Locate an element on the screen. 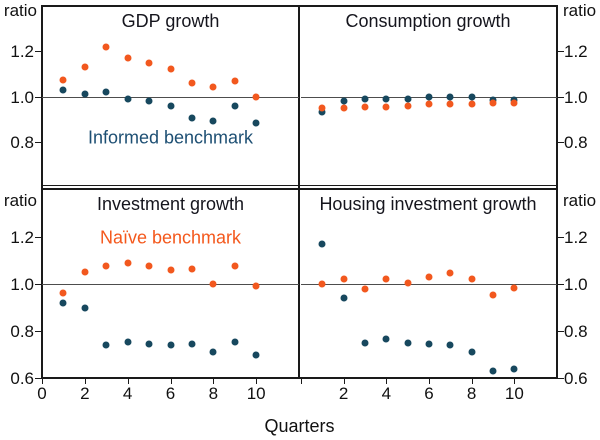  x-tick-label: 6 is located at coordinates (170, 393).